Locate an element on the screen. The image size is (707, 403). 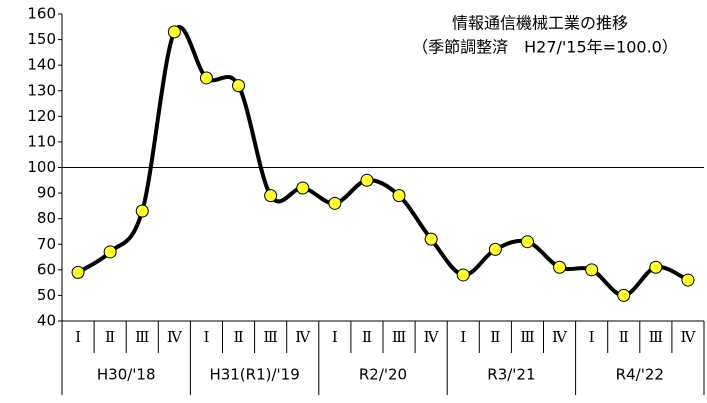
y-tick-label: 150 is located at coordinates (41, 39).